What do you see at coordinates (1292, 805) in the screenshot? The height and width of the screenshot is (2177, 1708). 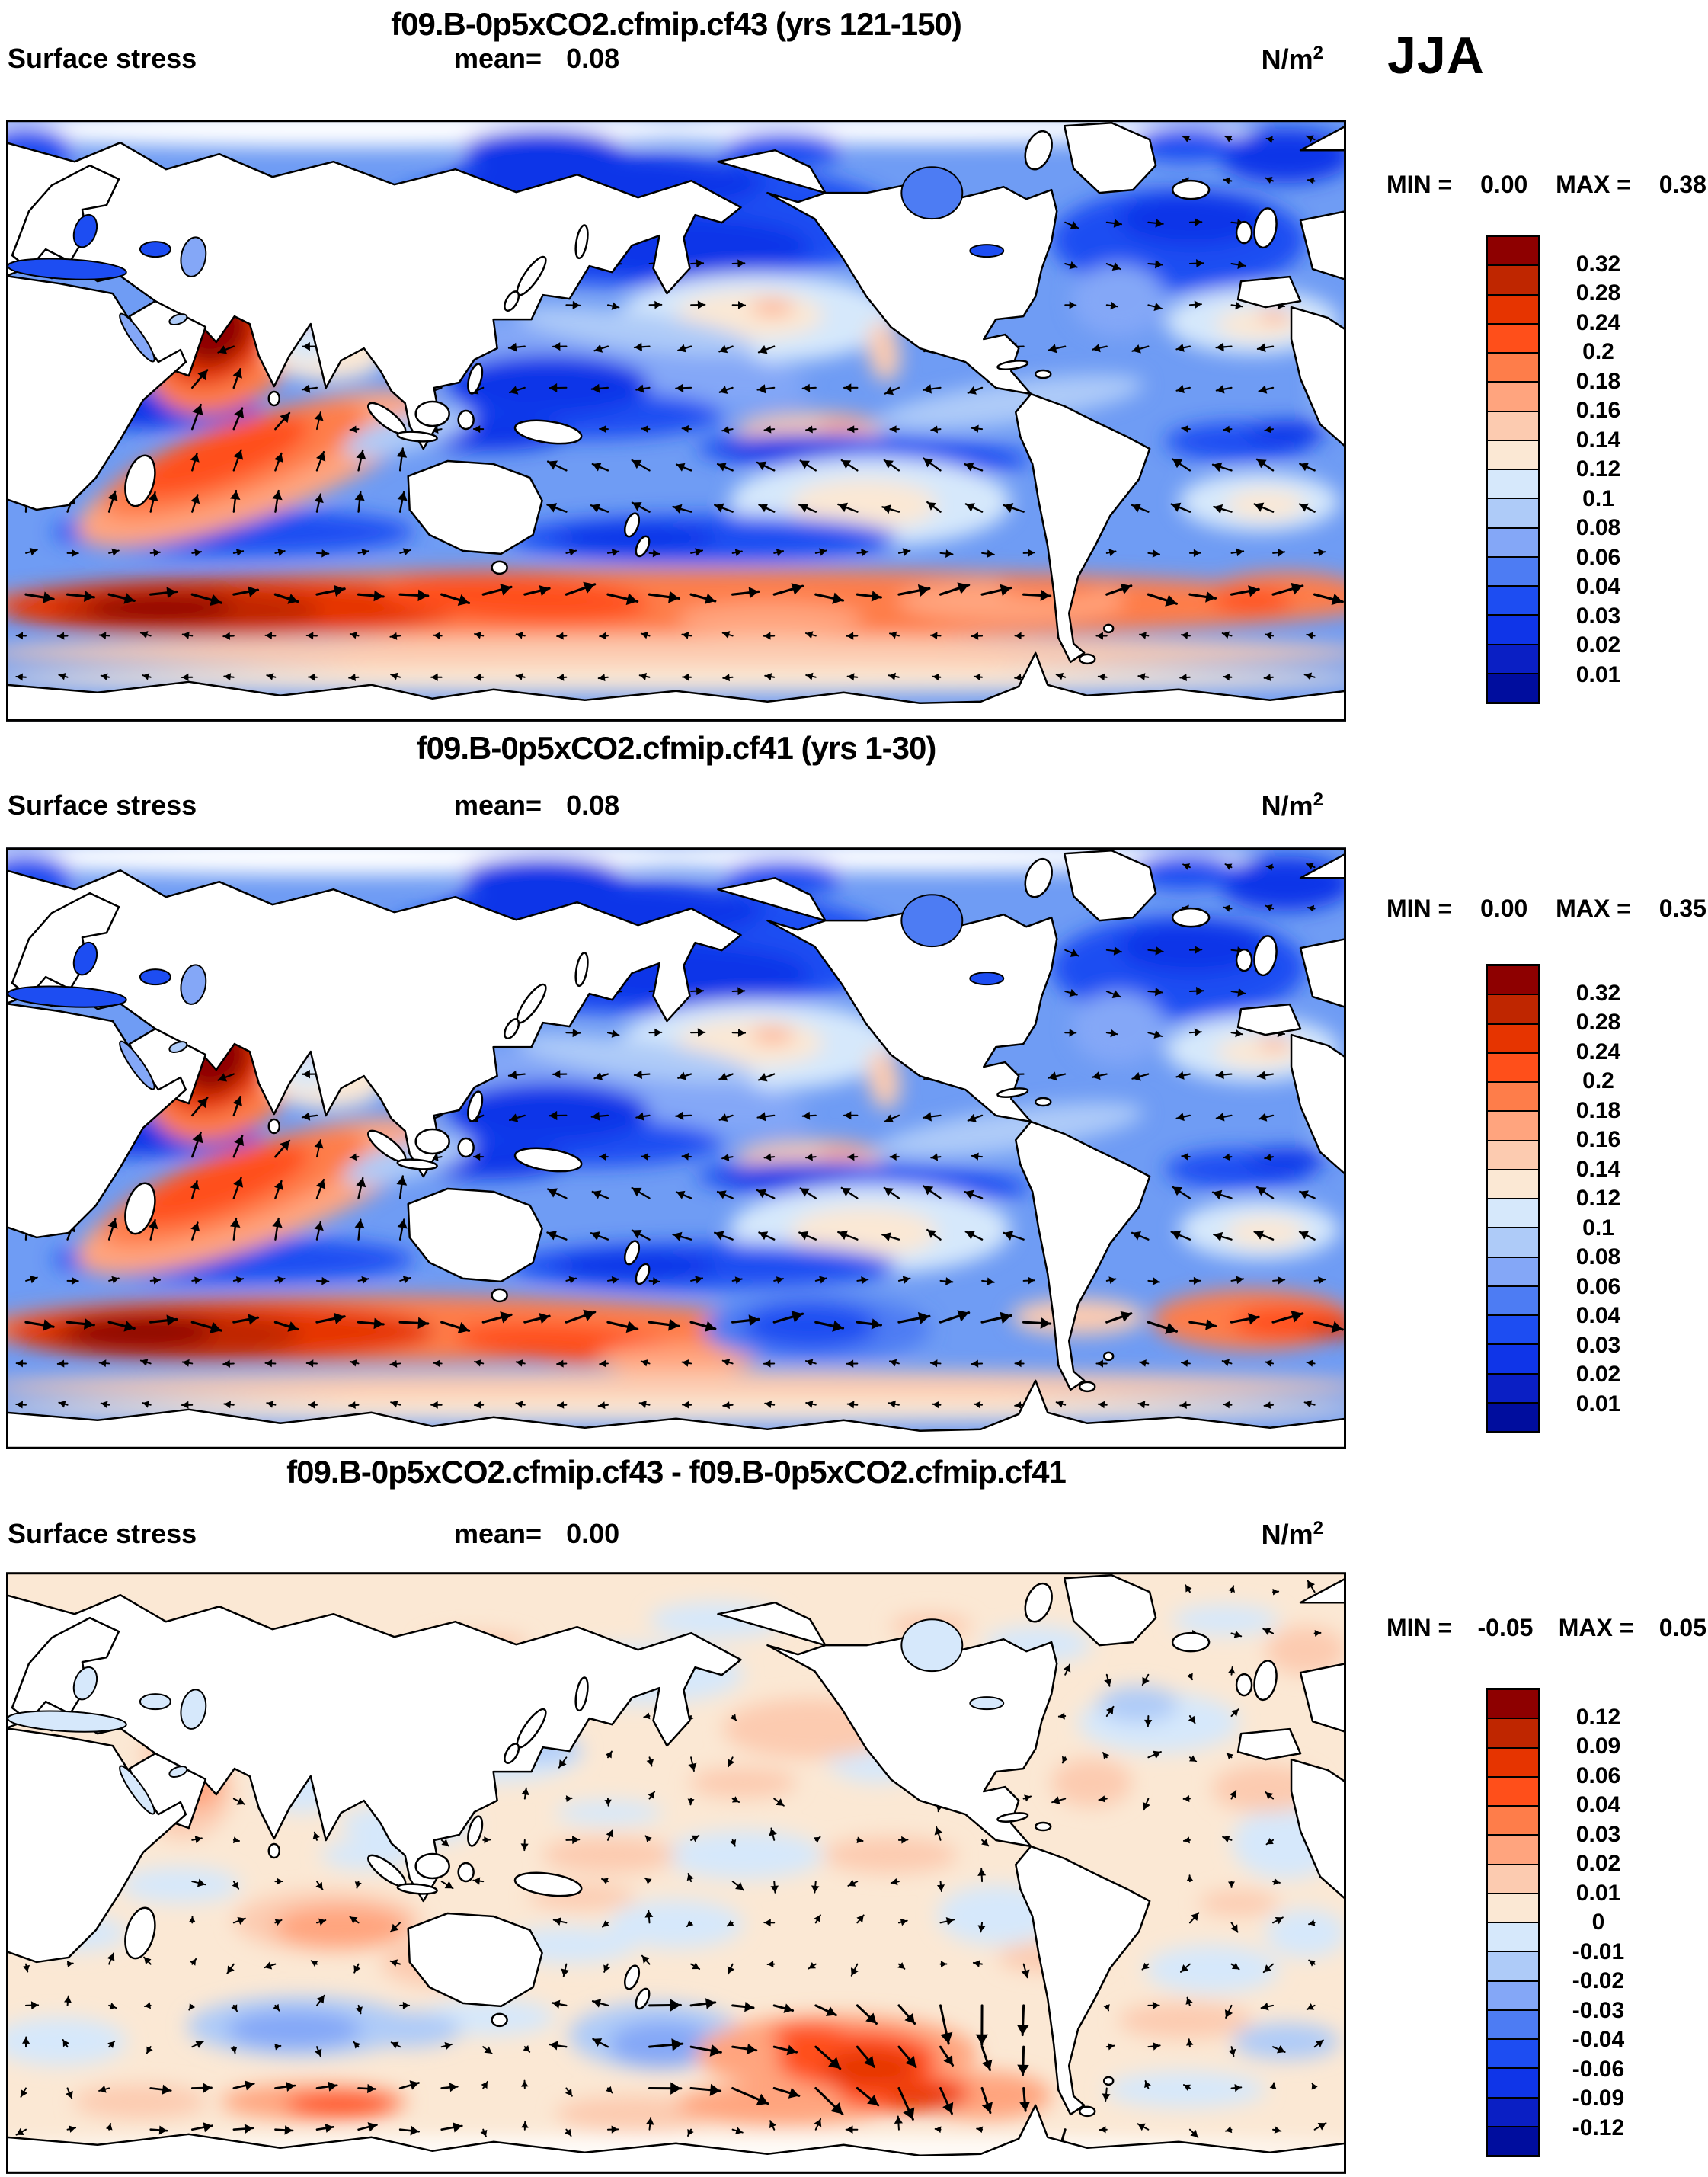 I see `panel2-units: N/m2` at bounding box center [1292, 805].